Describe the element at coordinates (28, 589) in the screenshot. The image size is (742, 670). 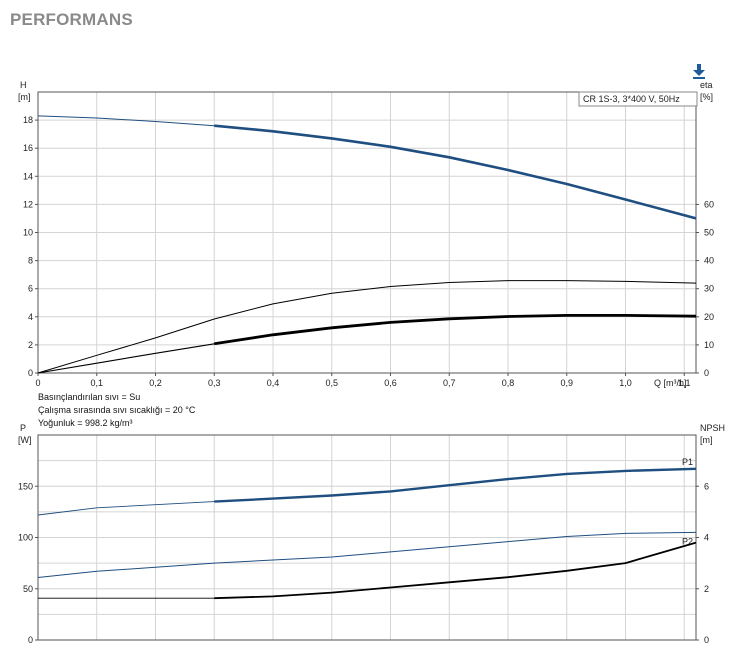
I see `y-left-tick-label: 50` at that location.